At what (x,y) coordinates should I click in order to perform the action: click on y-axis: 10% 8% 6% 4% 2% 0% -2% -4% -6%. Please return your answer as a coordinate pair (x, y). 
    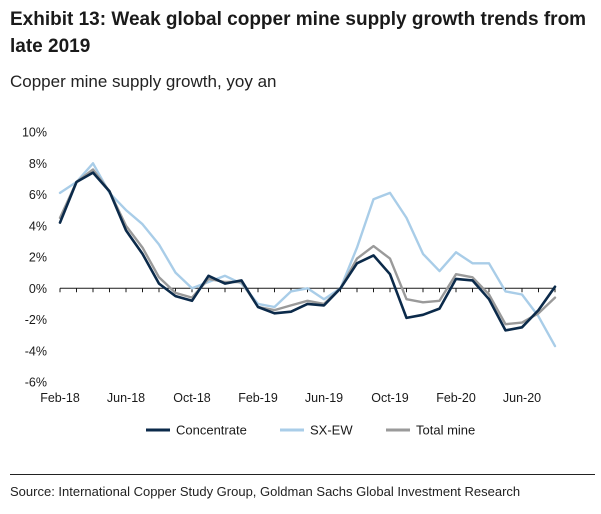
    Looking at the image, I should click on (34, 258).